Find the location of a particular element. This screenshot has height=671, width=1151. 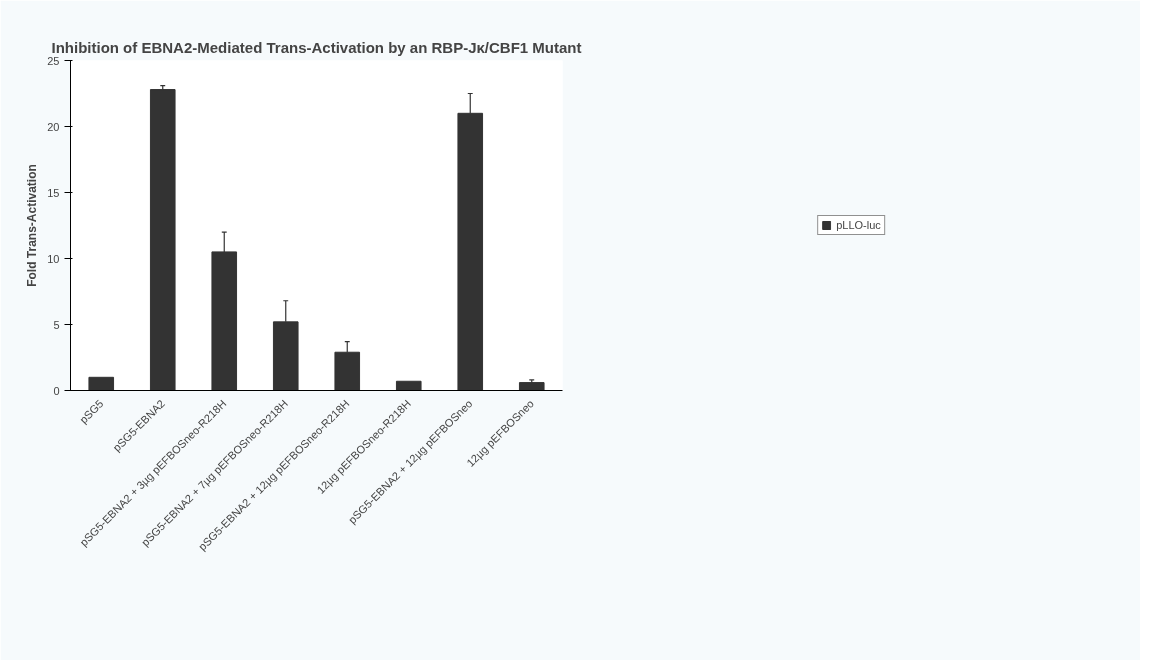

legend-label: pLLO-luc is located at coordinates (858, 225).